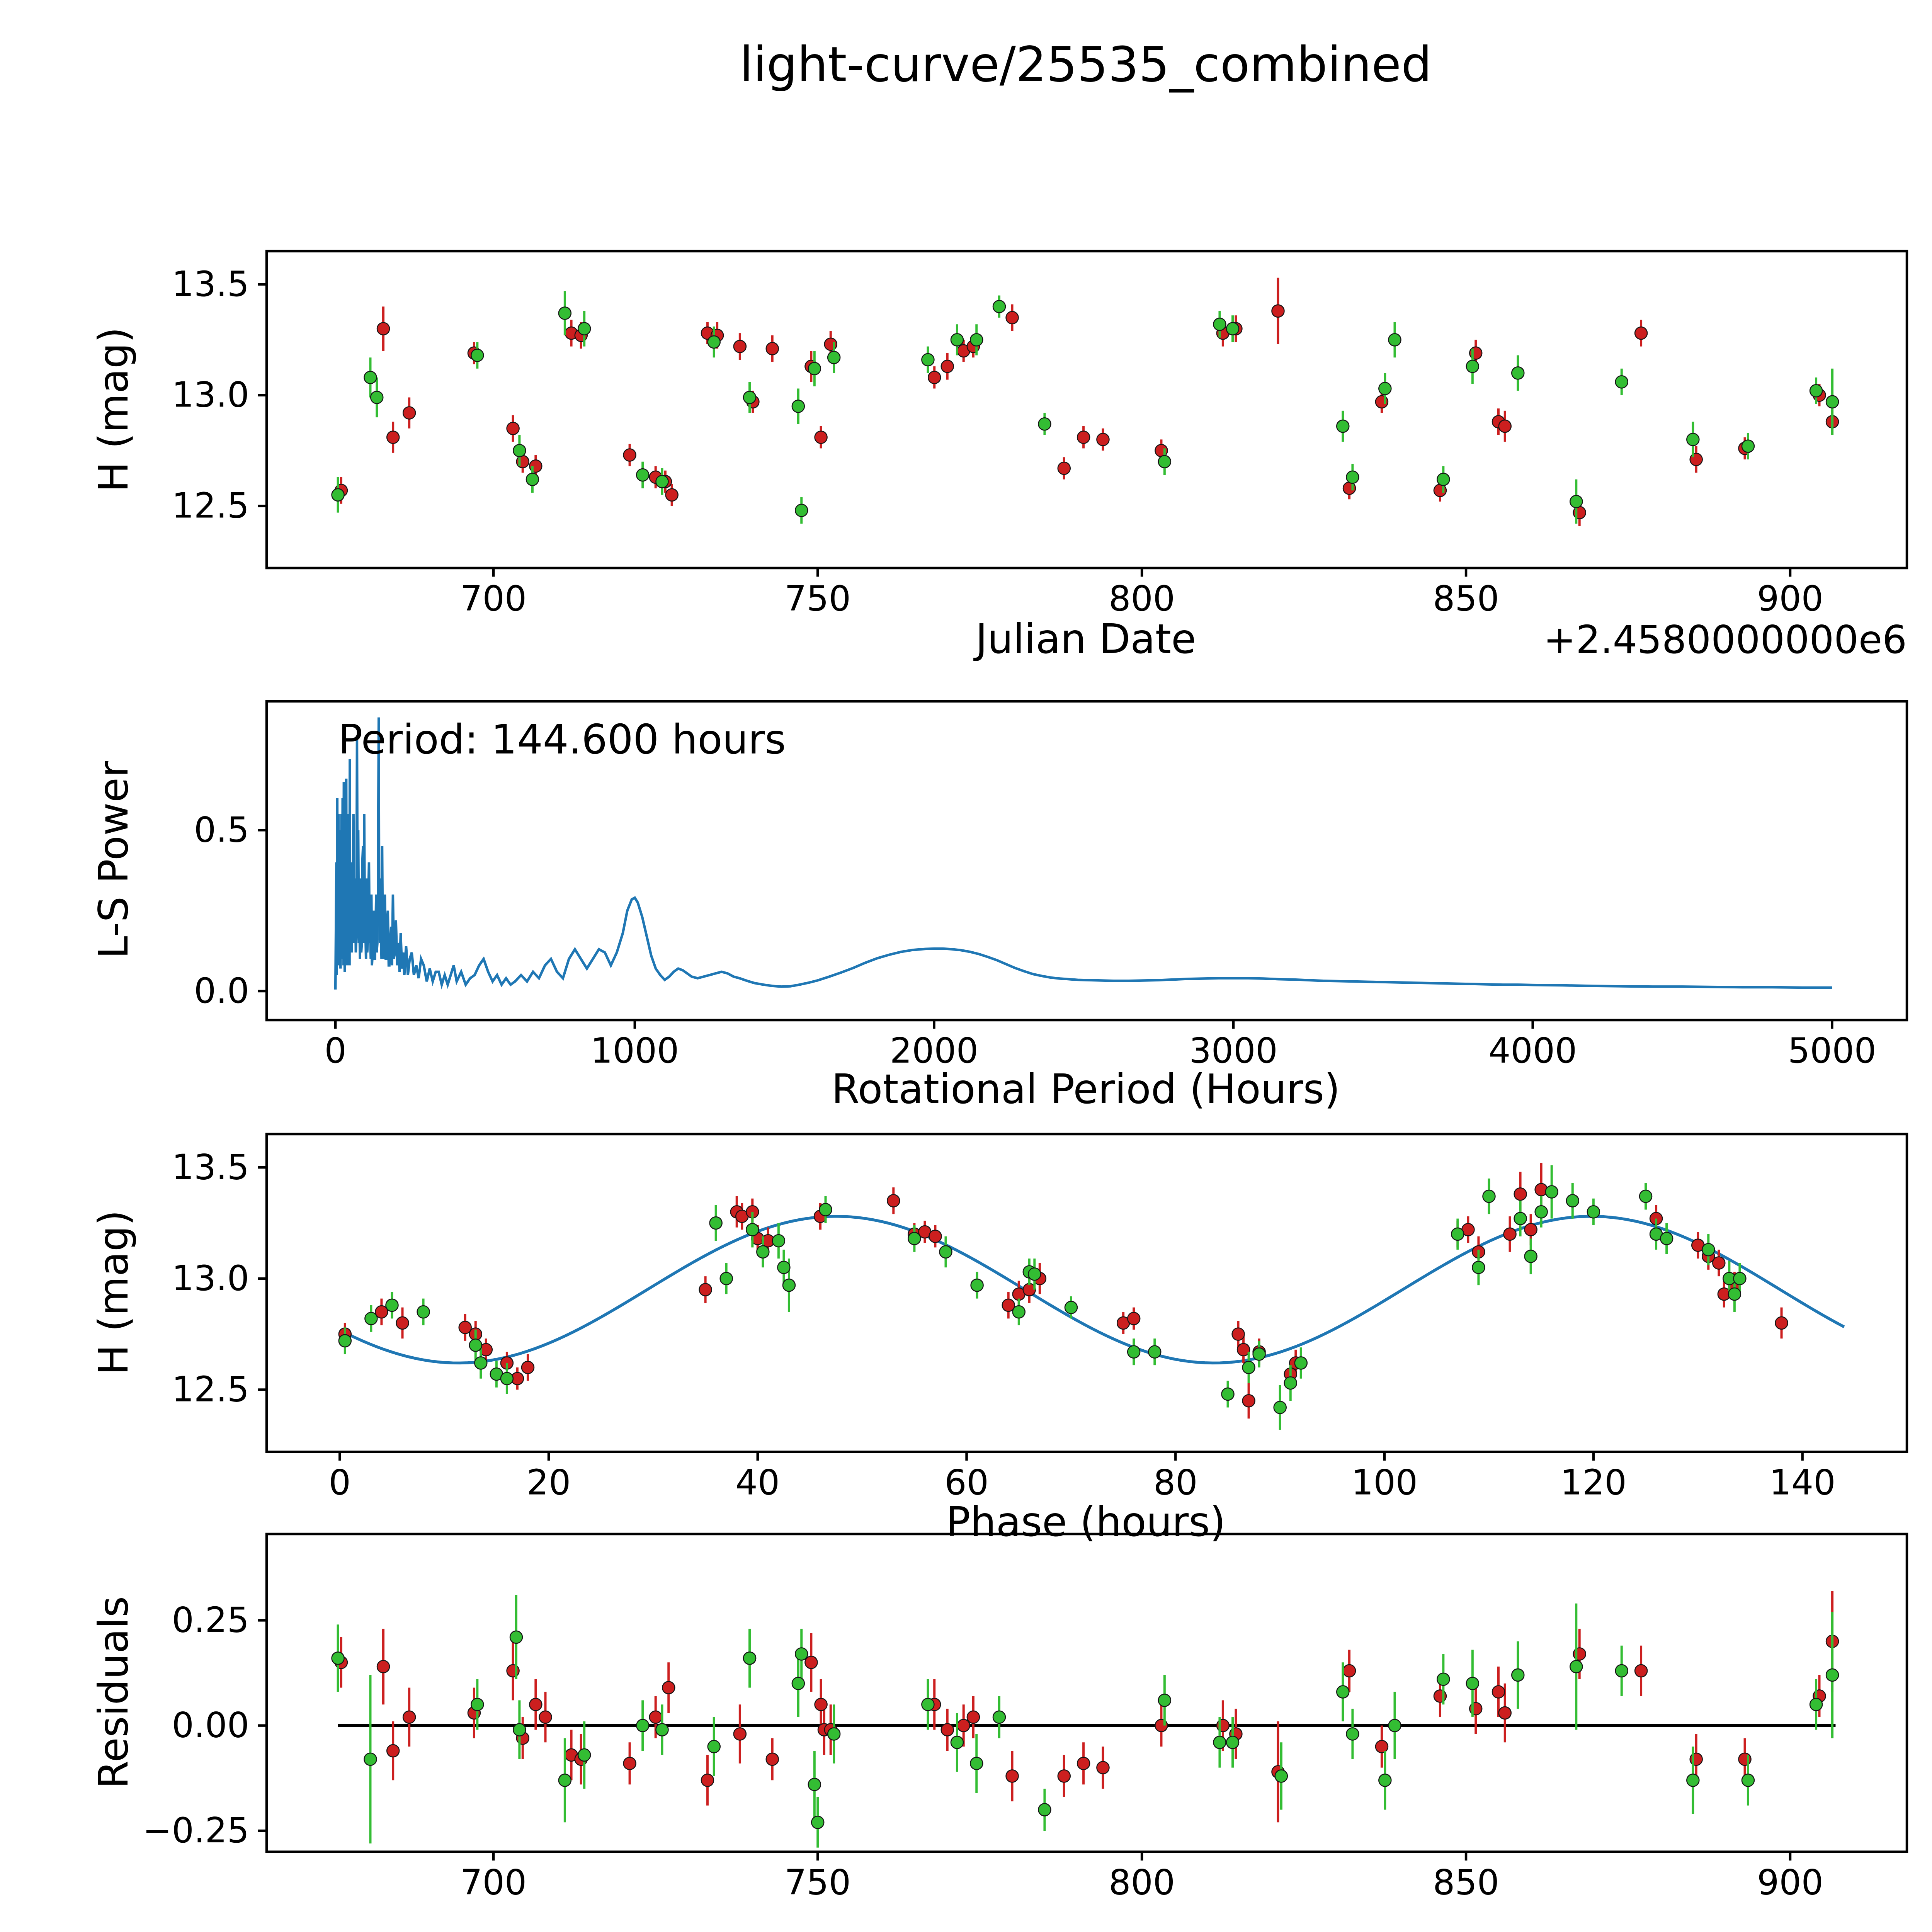  Describe the element at coordinates (1086, 1522) in the screenshot. I see `panel3-x-axis-label: Phase (hours)` at that location.